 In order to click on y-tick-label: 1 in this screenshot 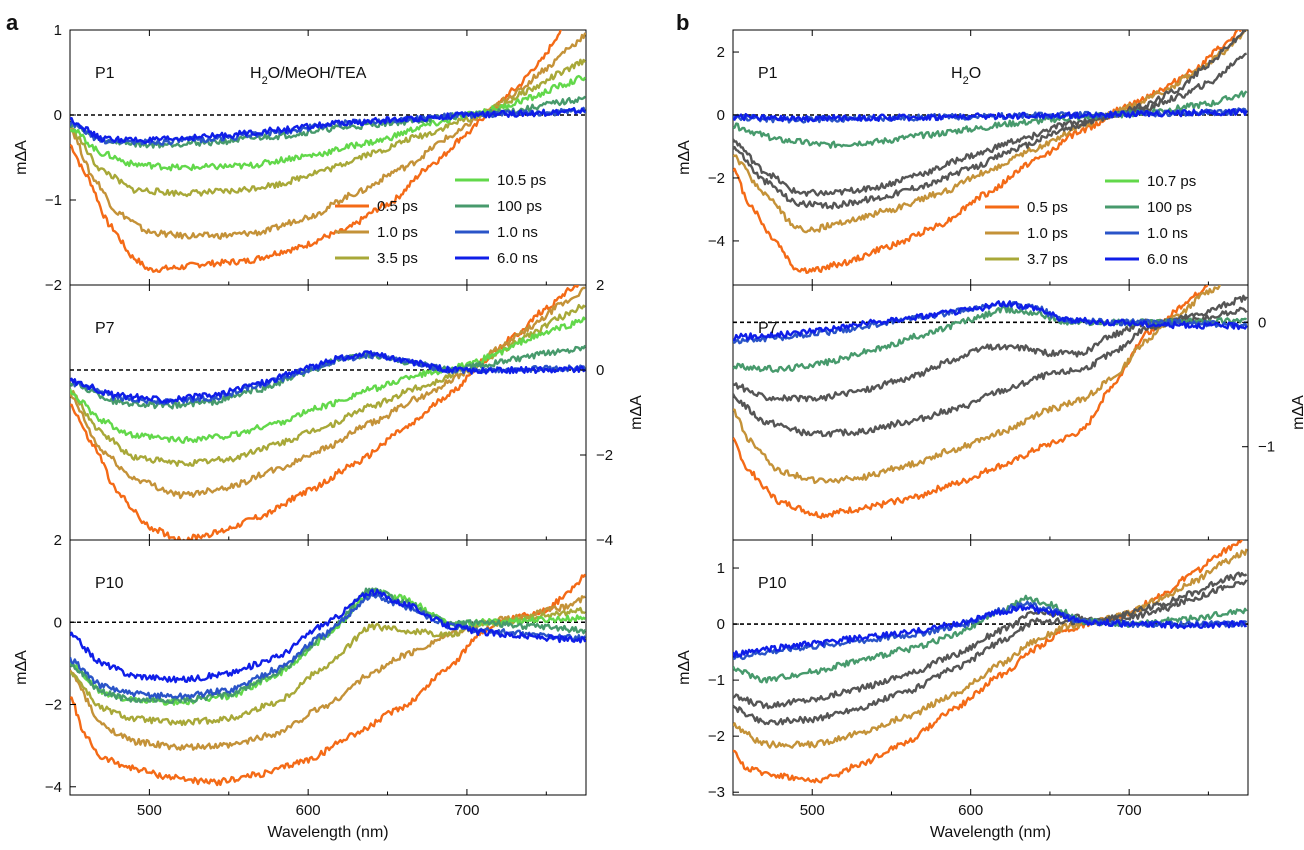, I will do `click(721, 568)`.